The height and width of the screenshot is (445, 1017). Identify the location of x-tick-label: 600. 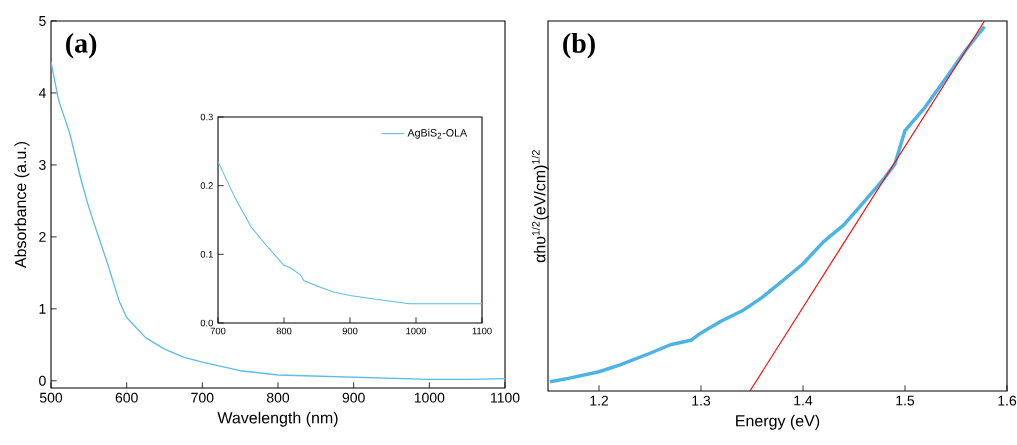
(126, 397).